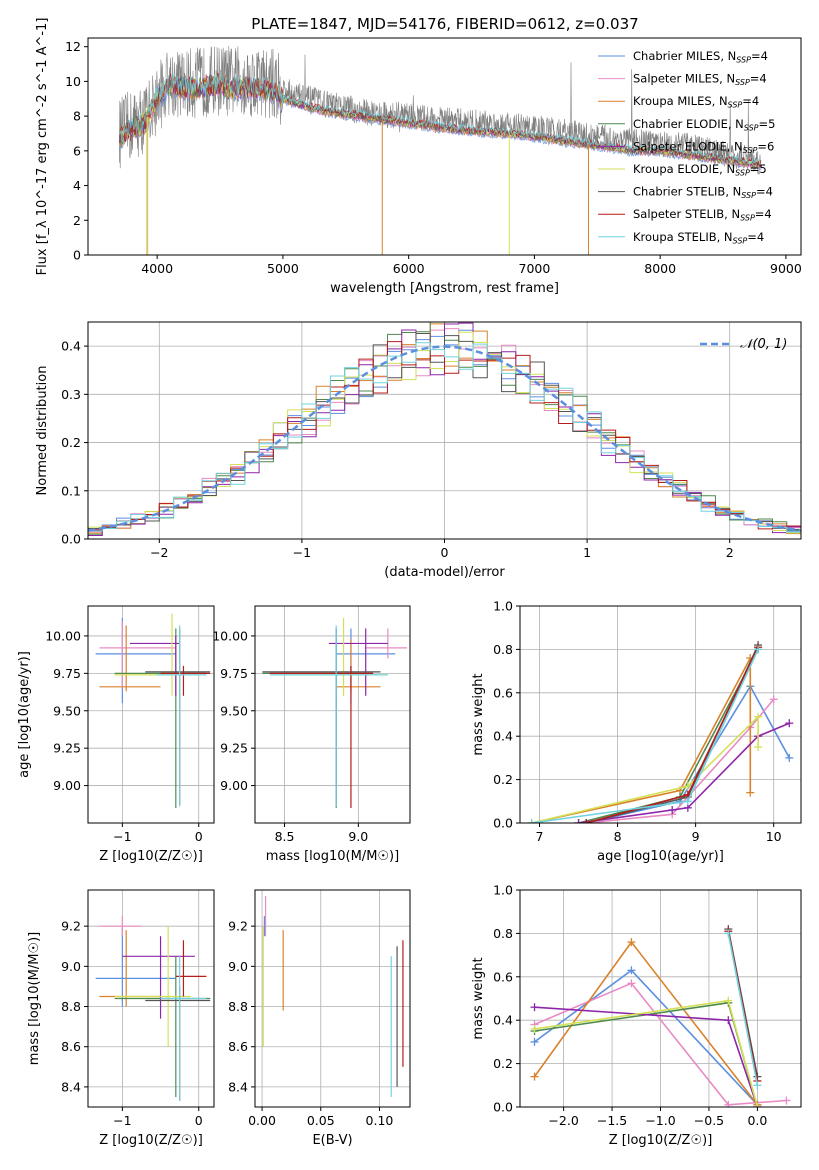  Describe the element at coordinates (660, 1120) in the screenshot. I see `x-tick-label: −1.0` at that location.